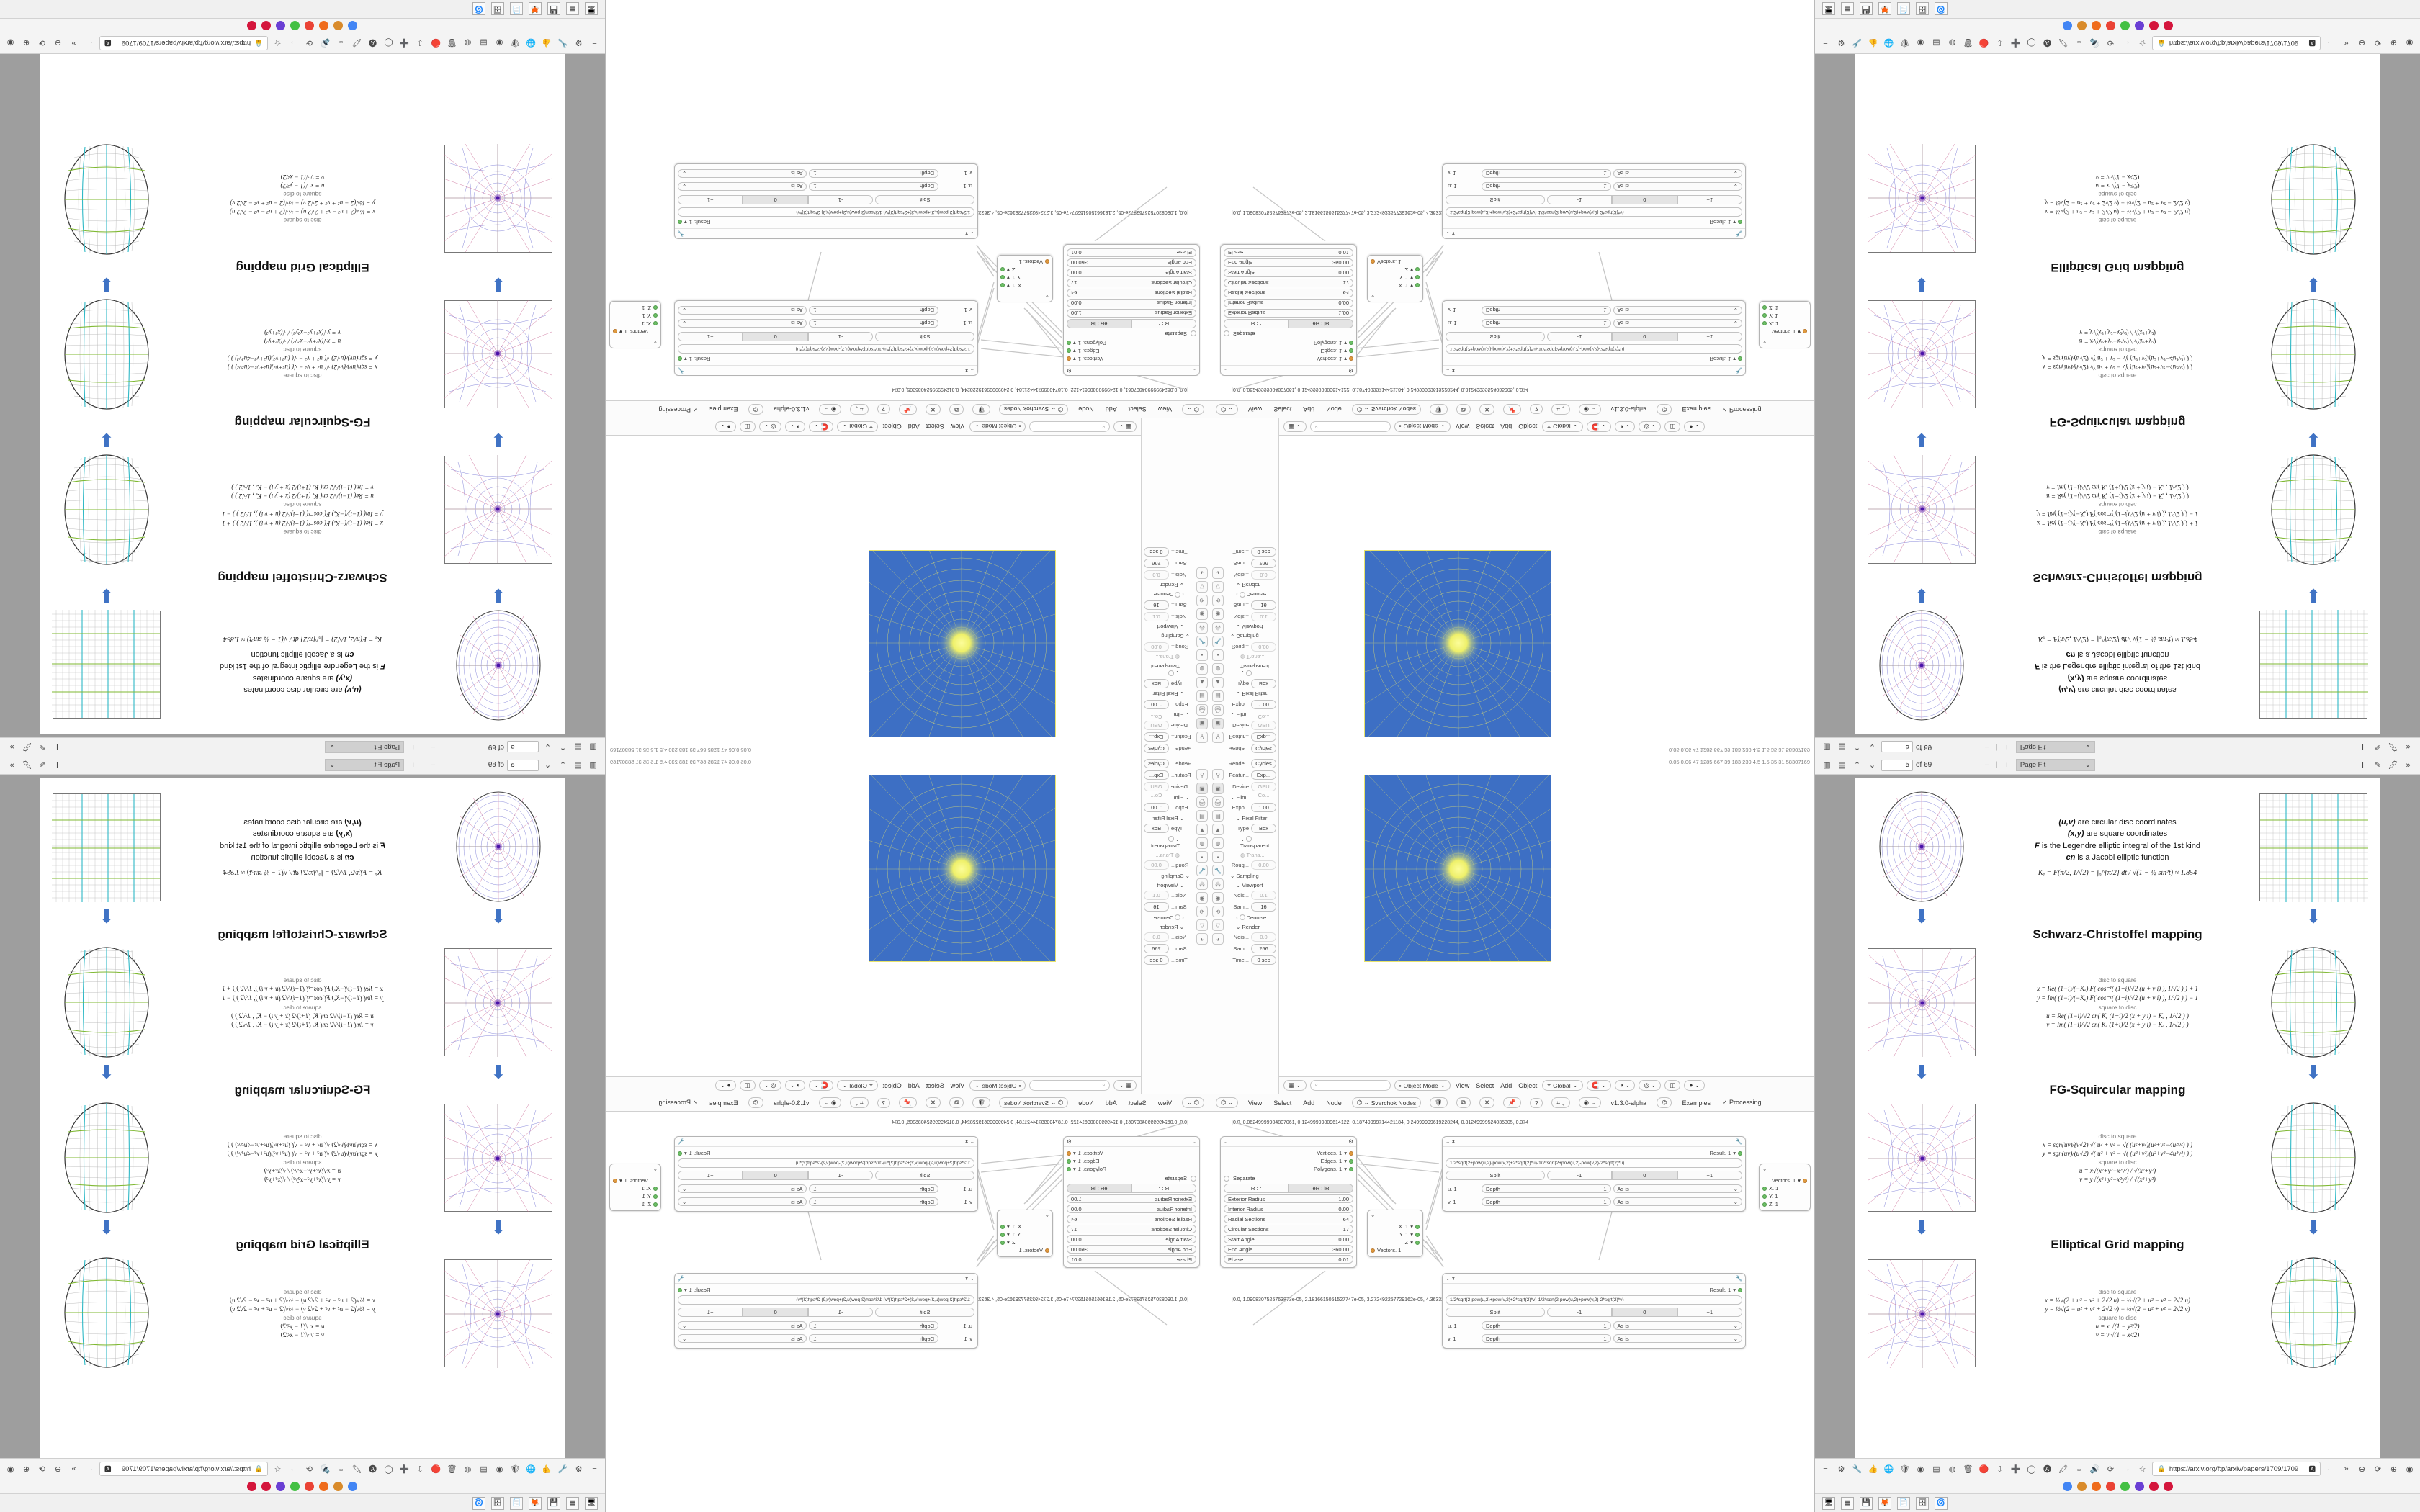 This screenshot has width=2420, height=1512. I want to click on field-interior-radius-value: 0.00, so click(1343, 303).